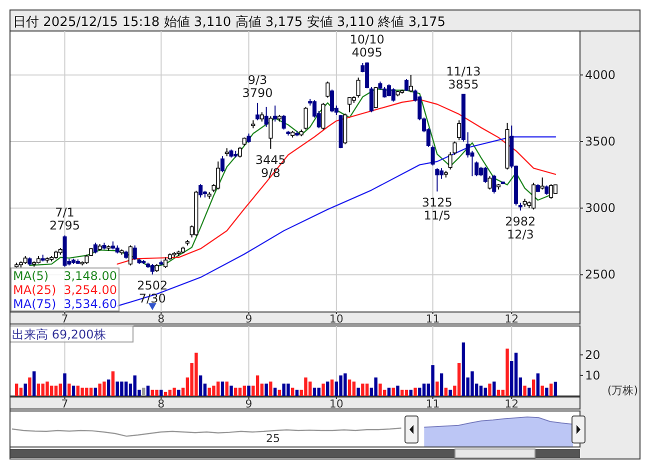 The image size is (653, 470). I want to click on annotation: 3,534.60, so click(90, 304).